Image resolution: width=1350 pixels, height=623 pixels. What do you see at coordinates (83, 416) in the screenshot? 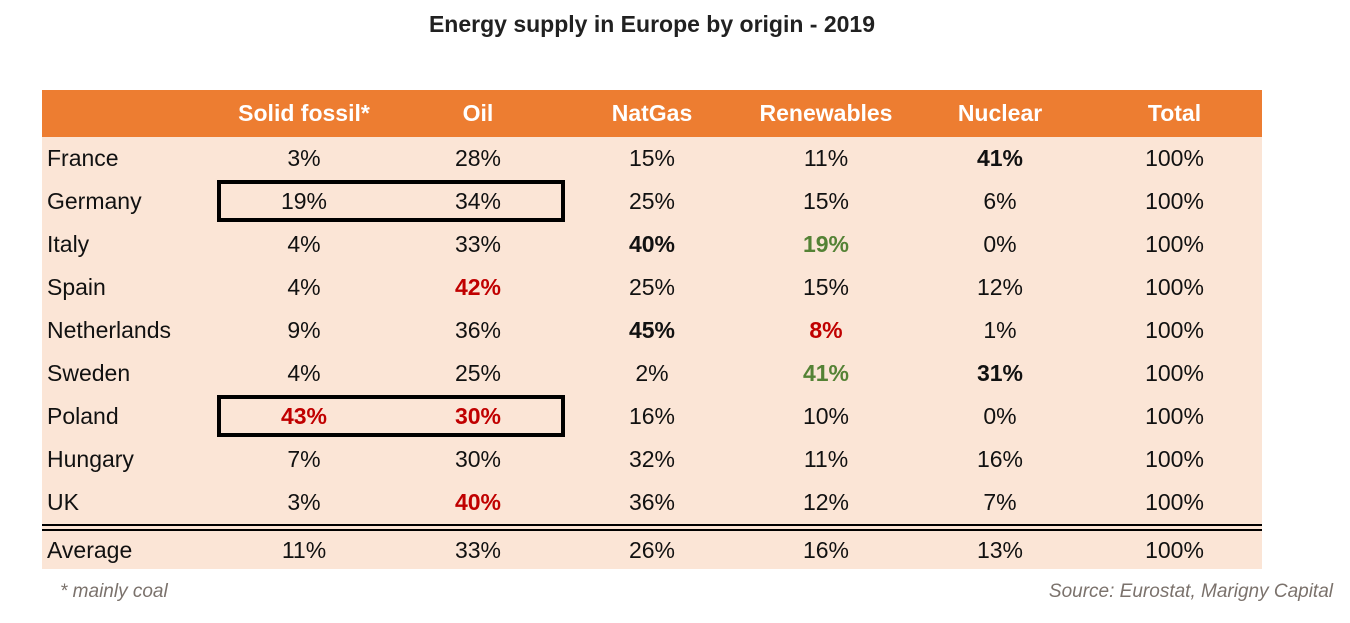
I see `country-label: Poland` at bounding box center [83, 416].